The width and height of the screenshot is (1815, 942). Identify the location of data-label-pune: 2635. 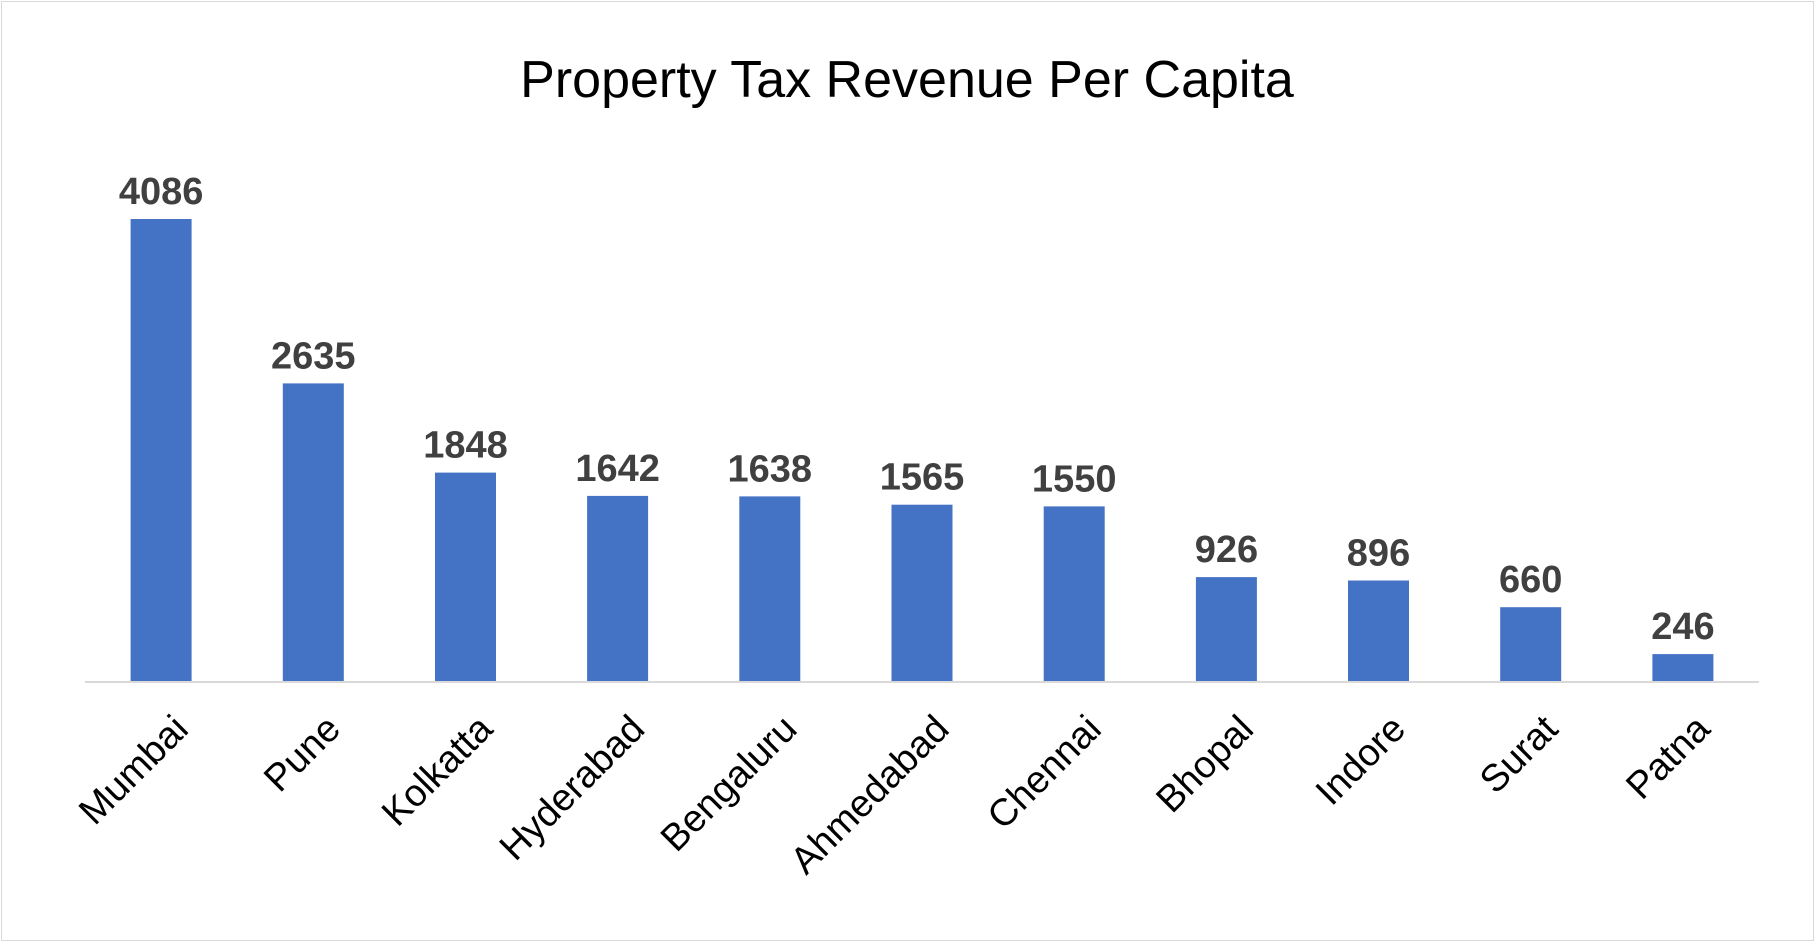
(313, 356).